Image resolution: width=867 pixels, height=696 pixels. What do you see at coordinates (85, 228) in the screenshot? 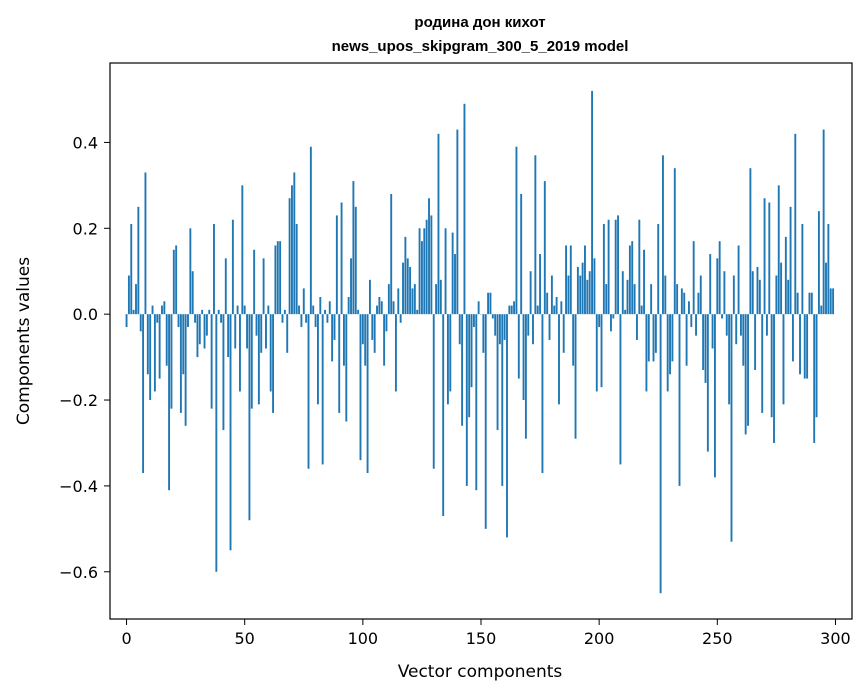
I see `y-tick-label: 0.2` at bounding box center [85, 228].